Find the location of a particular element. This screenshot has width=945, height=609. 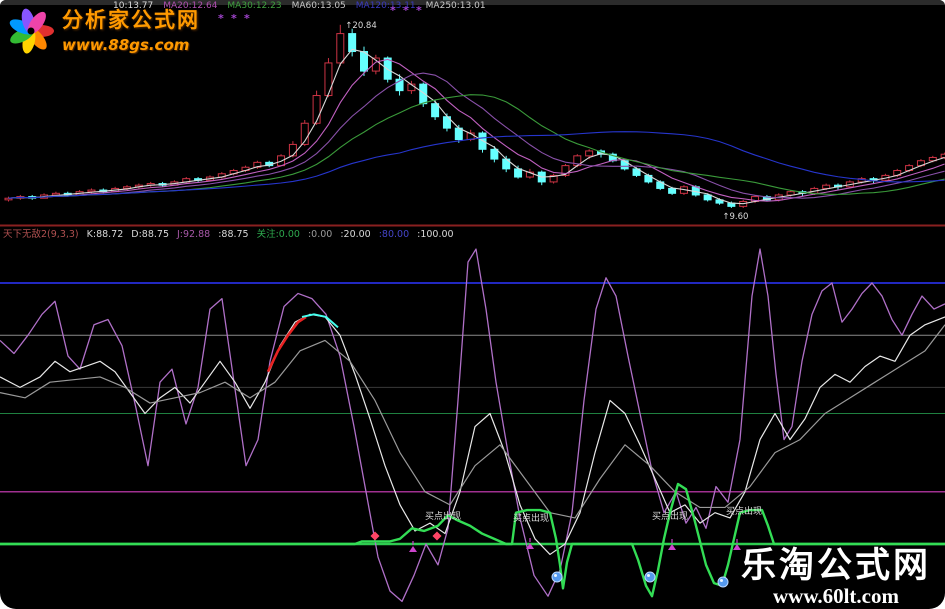

top-strip is located at coordinates (472, 2).